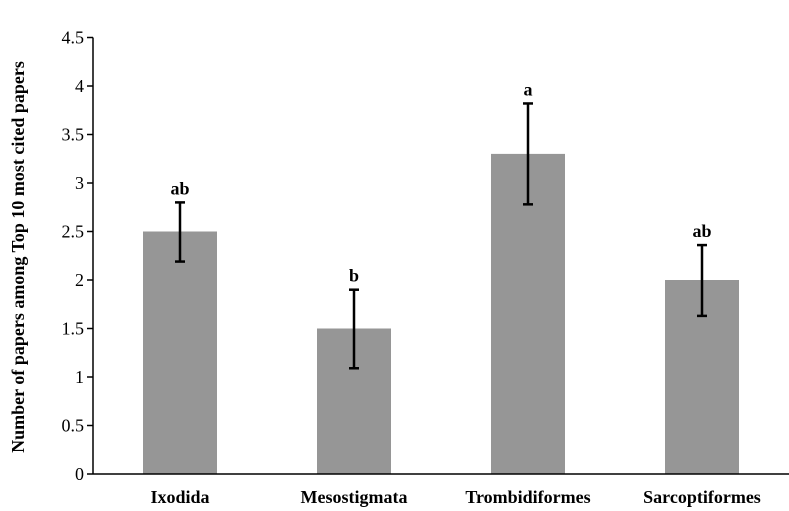 Image resolution: width=789 pixels, height=511 pixels. Describe the element at coordinates (179, 497) in the screenshot. I see `x-tick-label: Ixodida` at that location.